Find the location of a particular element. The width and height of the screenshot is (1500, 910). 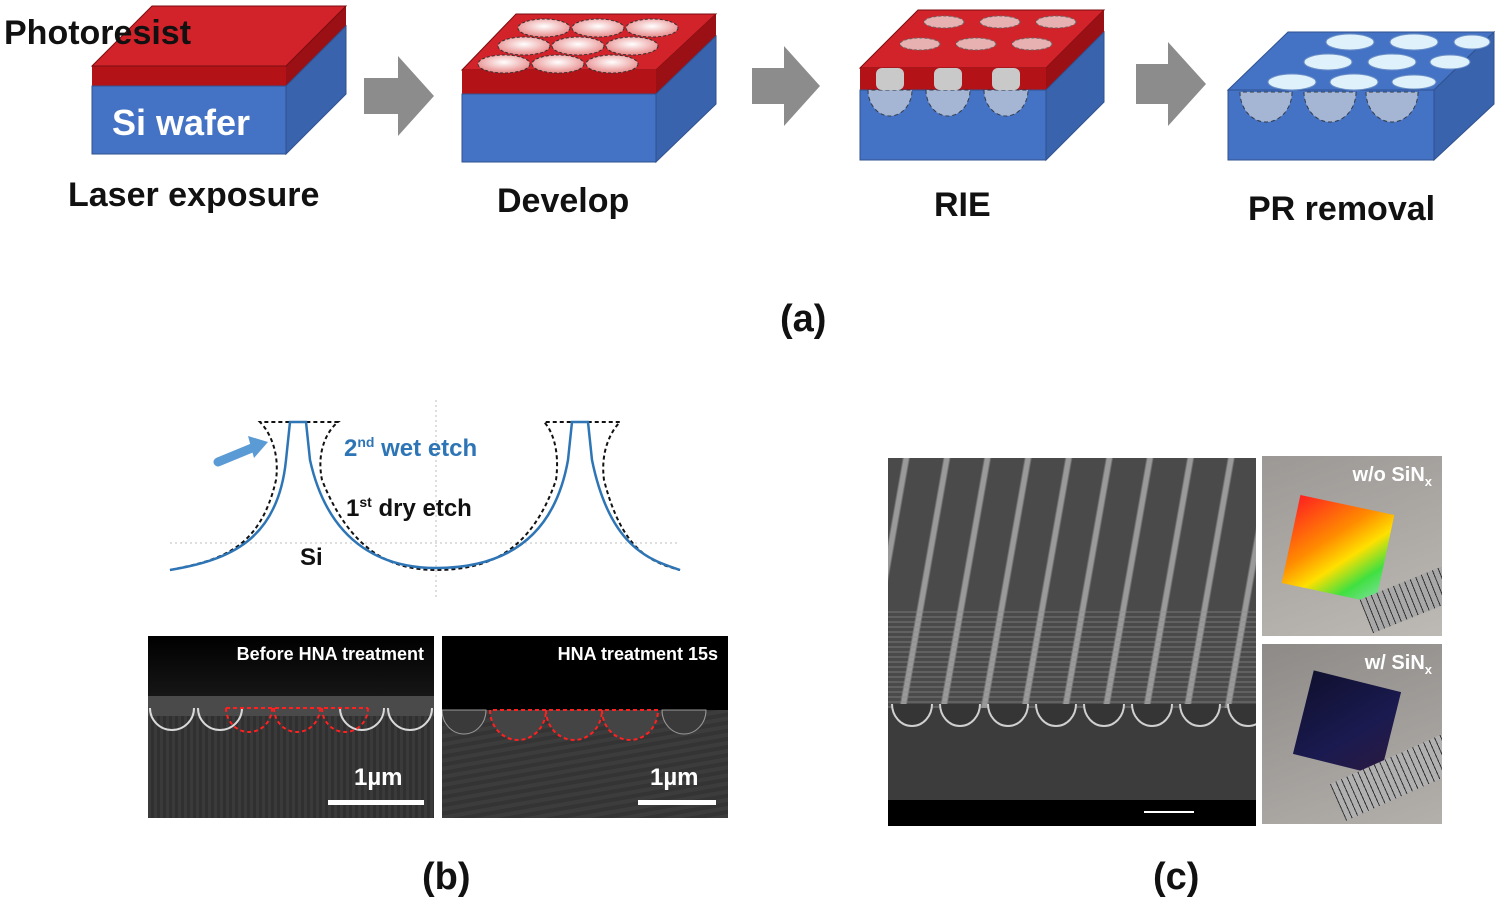

wet-etch-profile is located at coordinates (425, 496).